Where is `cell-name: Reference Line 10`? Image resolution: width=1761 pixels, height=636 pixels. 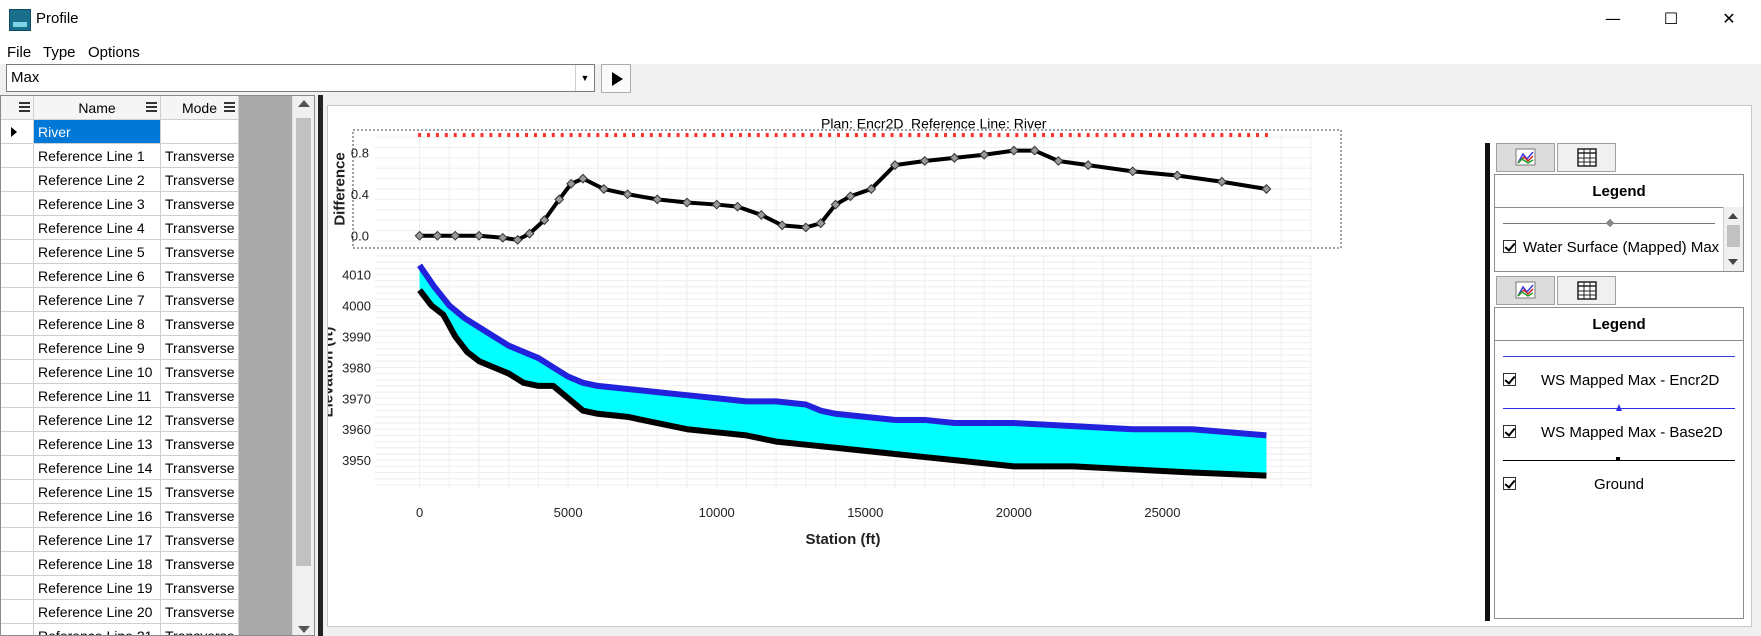 cell-name: Reference Line 10 is located at coordinates (97, 372).